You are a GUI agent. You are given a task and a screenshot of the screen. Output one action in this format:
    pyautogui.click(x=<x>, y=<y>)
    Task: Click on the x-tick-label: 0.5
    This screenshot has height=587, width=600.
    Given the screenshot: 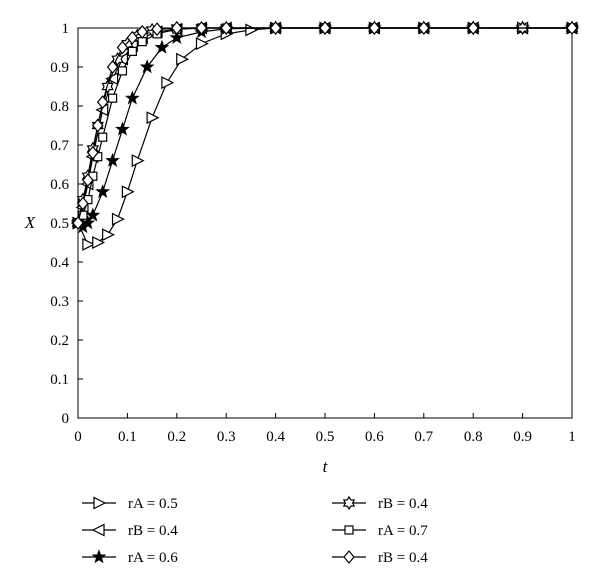 What is the action you would take?
    pyautogui.click(x=325, y=437)
    